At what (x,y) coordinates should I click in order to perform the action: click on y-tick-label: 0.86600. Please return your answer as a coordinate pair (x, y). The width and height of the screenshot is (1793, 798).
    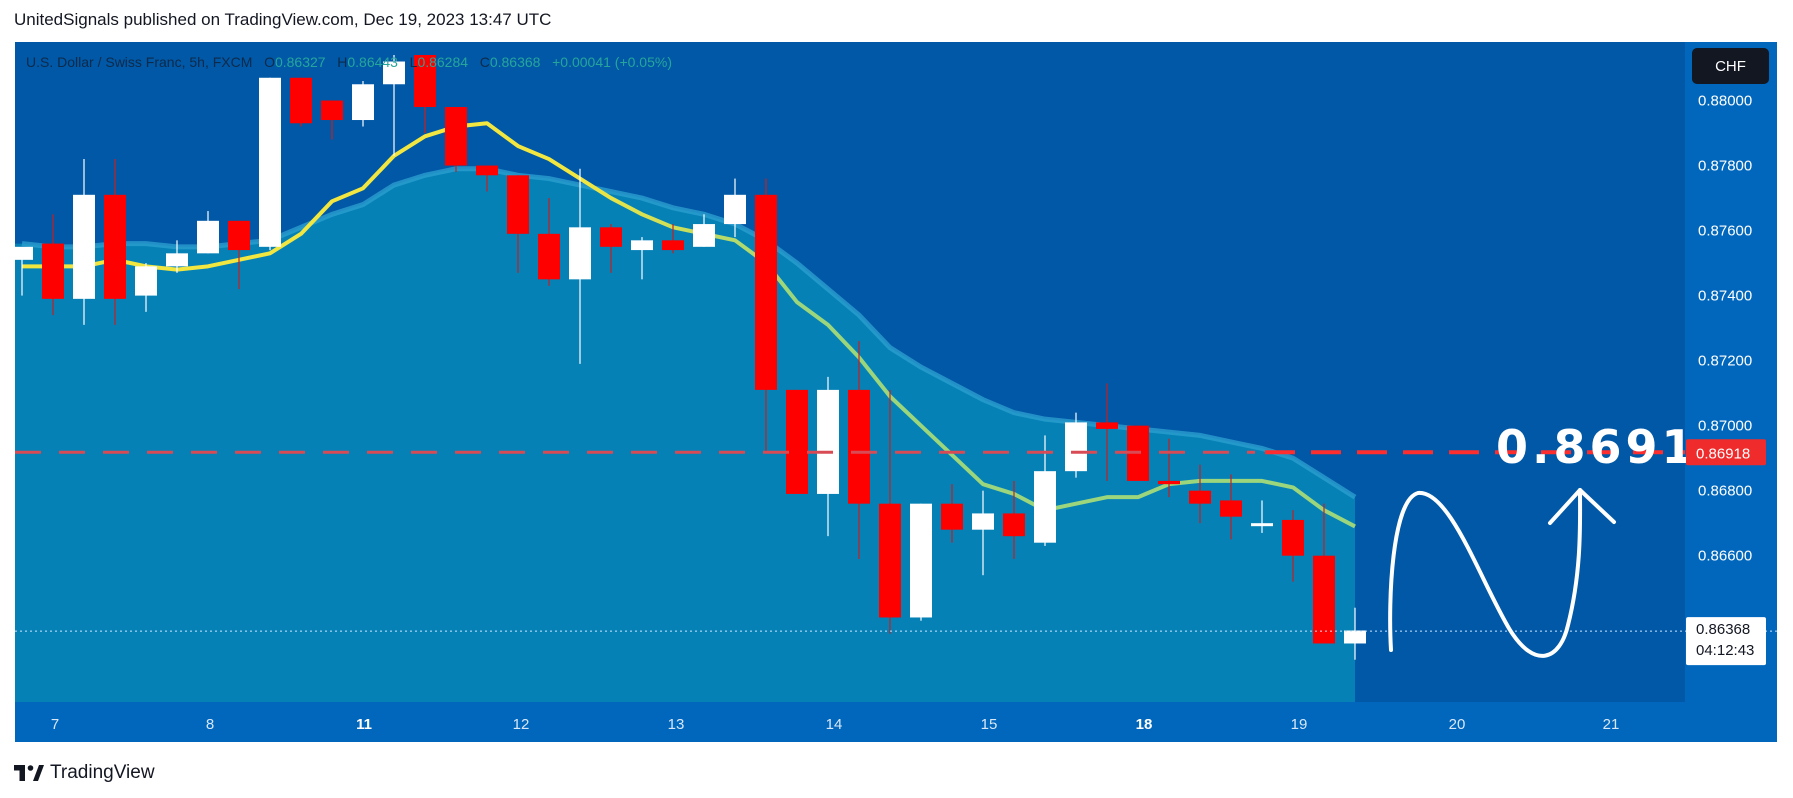
    Looking at the image, I should click on (1725, 556).